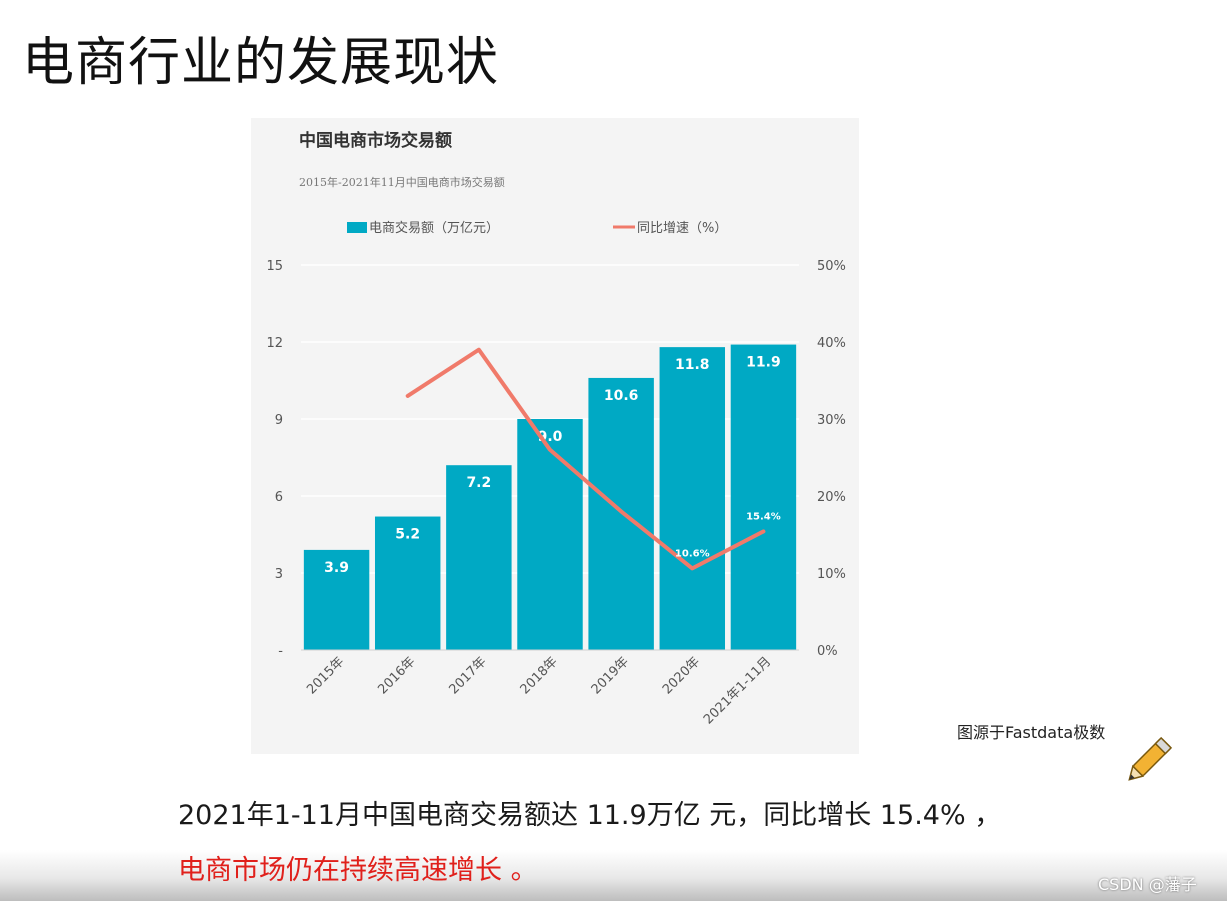 The width and height of the screenshot is (1227, 901). I want to click on highlight-text: 电商市场仍在持续高速增长 。, so click(358, 870).